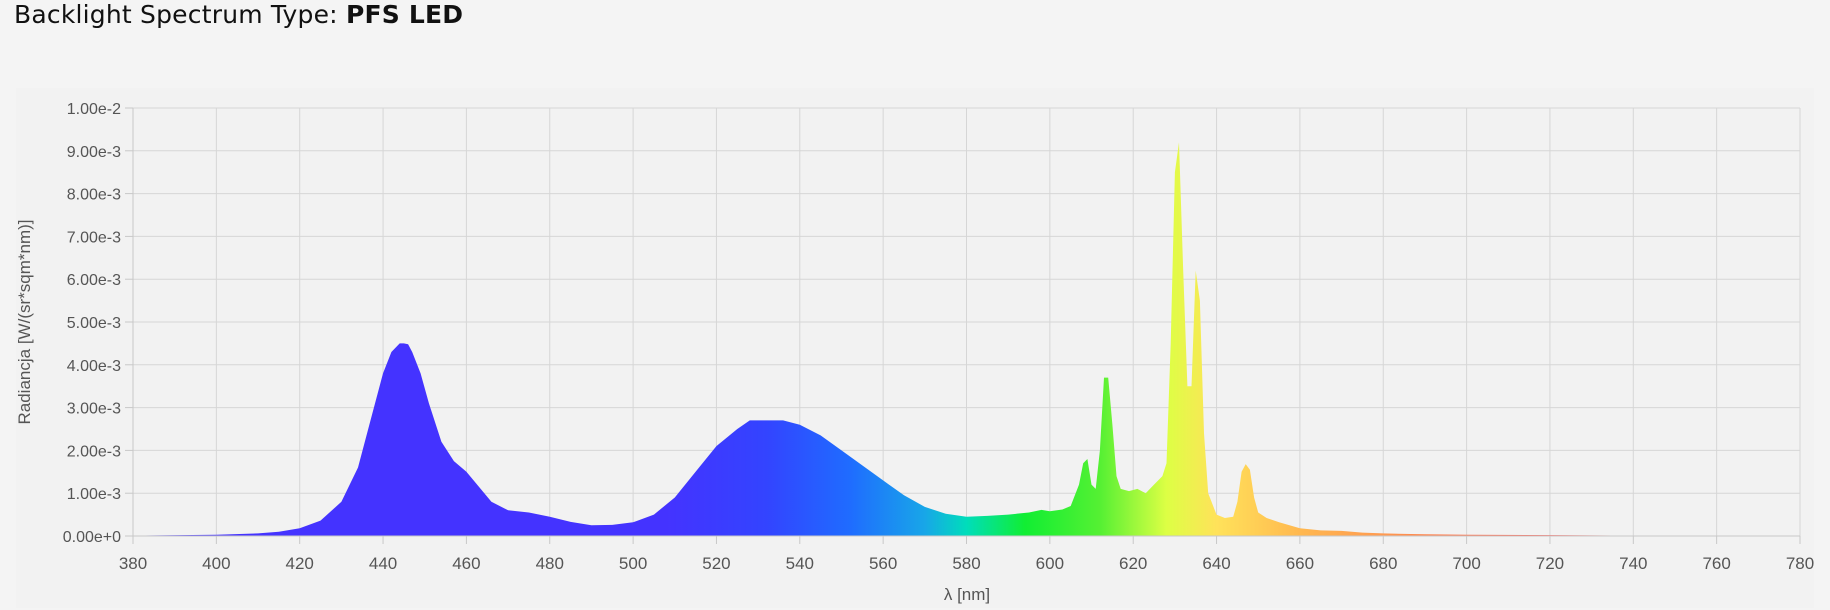 This screenshot has width=1830, height=610. Describe the element at coordinates (883, 563) in the screenshot. I see `x-tick-label: 560` at that location.